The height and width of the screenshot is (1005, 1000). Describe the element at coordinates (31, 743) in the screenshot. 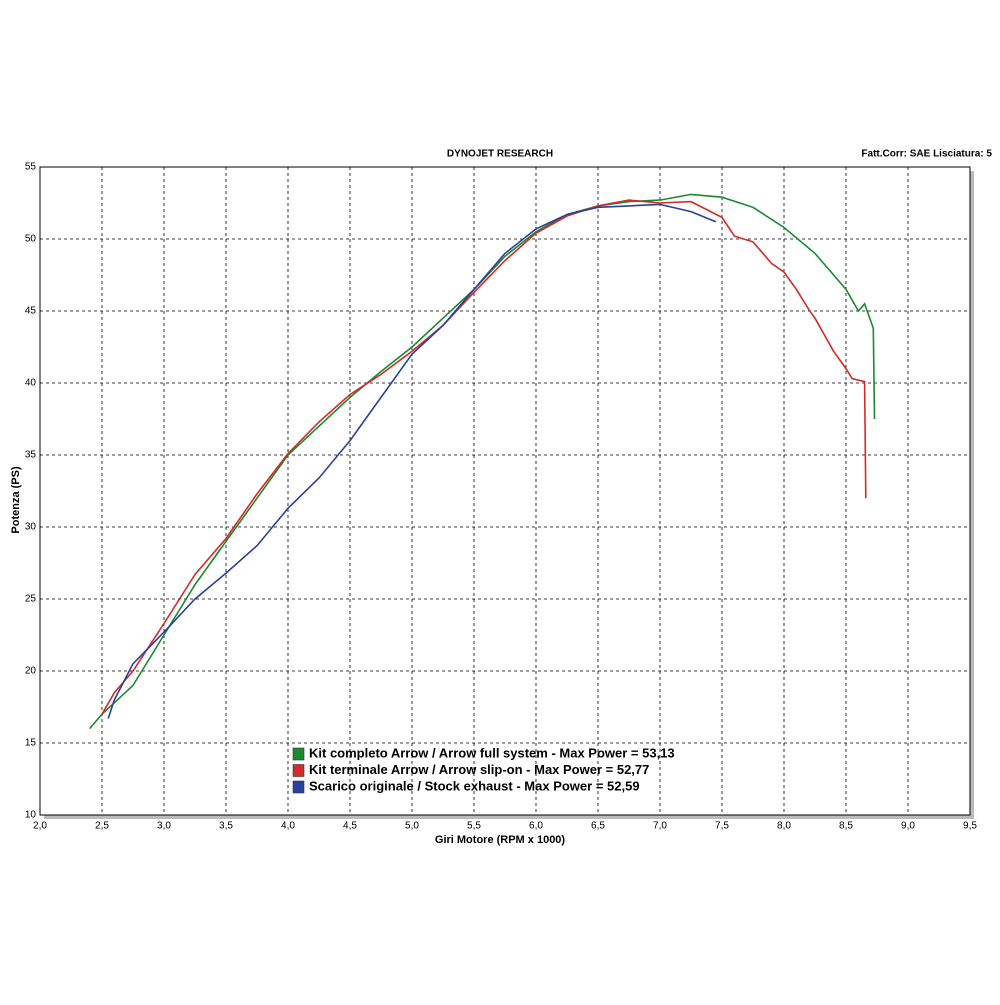

I see `y-tick-label: 15` at that location.